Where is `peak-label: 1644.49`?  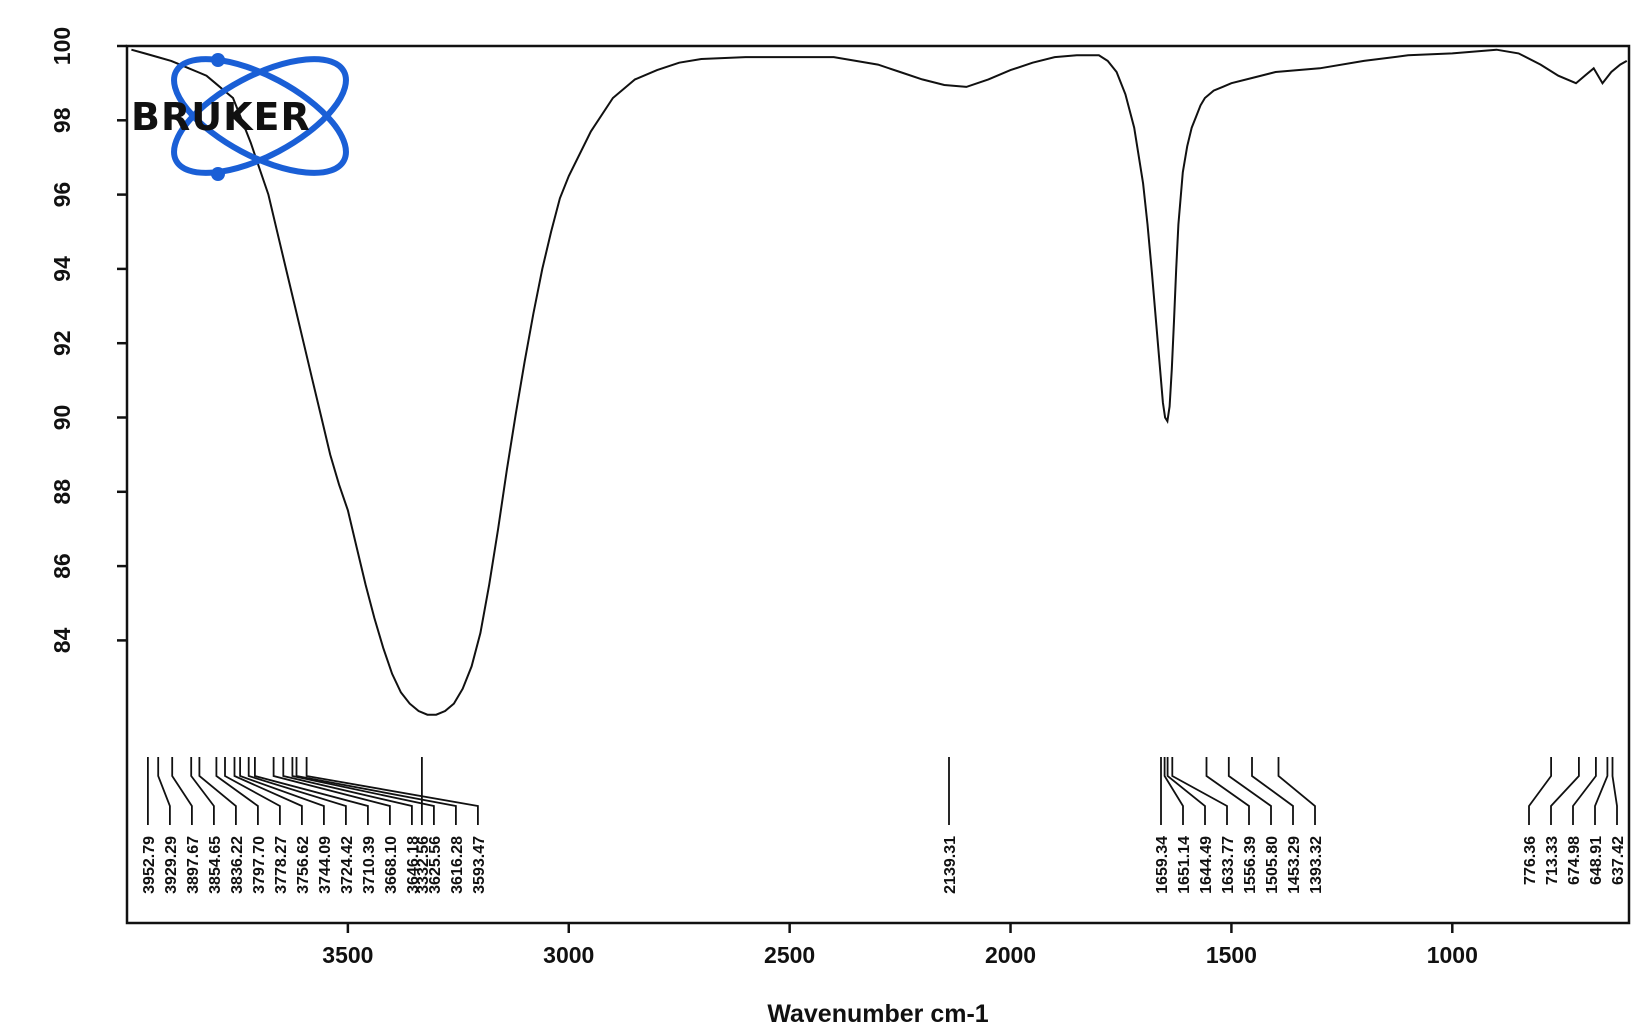 peak-label: 1644.49 is located at coordinates (1206, 865).